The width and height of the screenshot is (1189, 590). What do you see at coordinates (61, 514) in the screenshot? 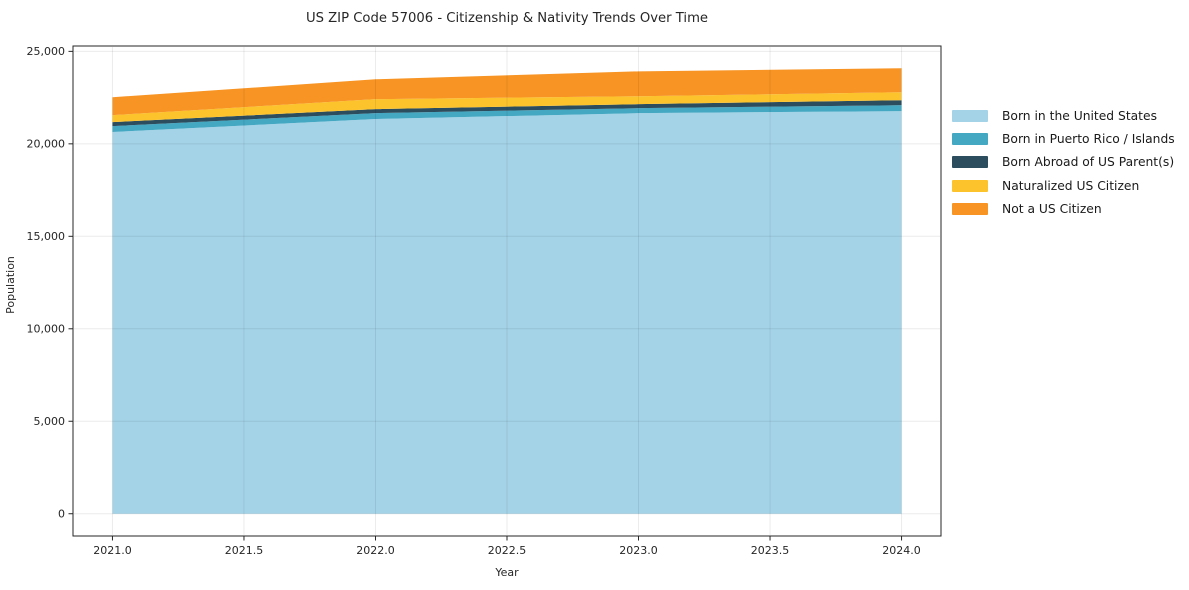
I see `y-tick-label: 0` at bounding box center [61, 514].